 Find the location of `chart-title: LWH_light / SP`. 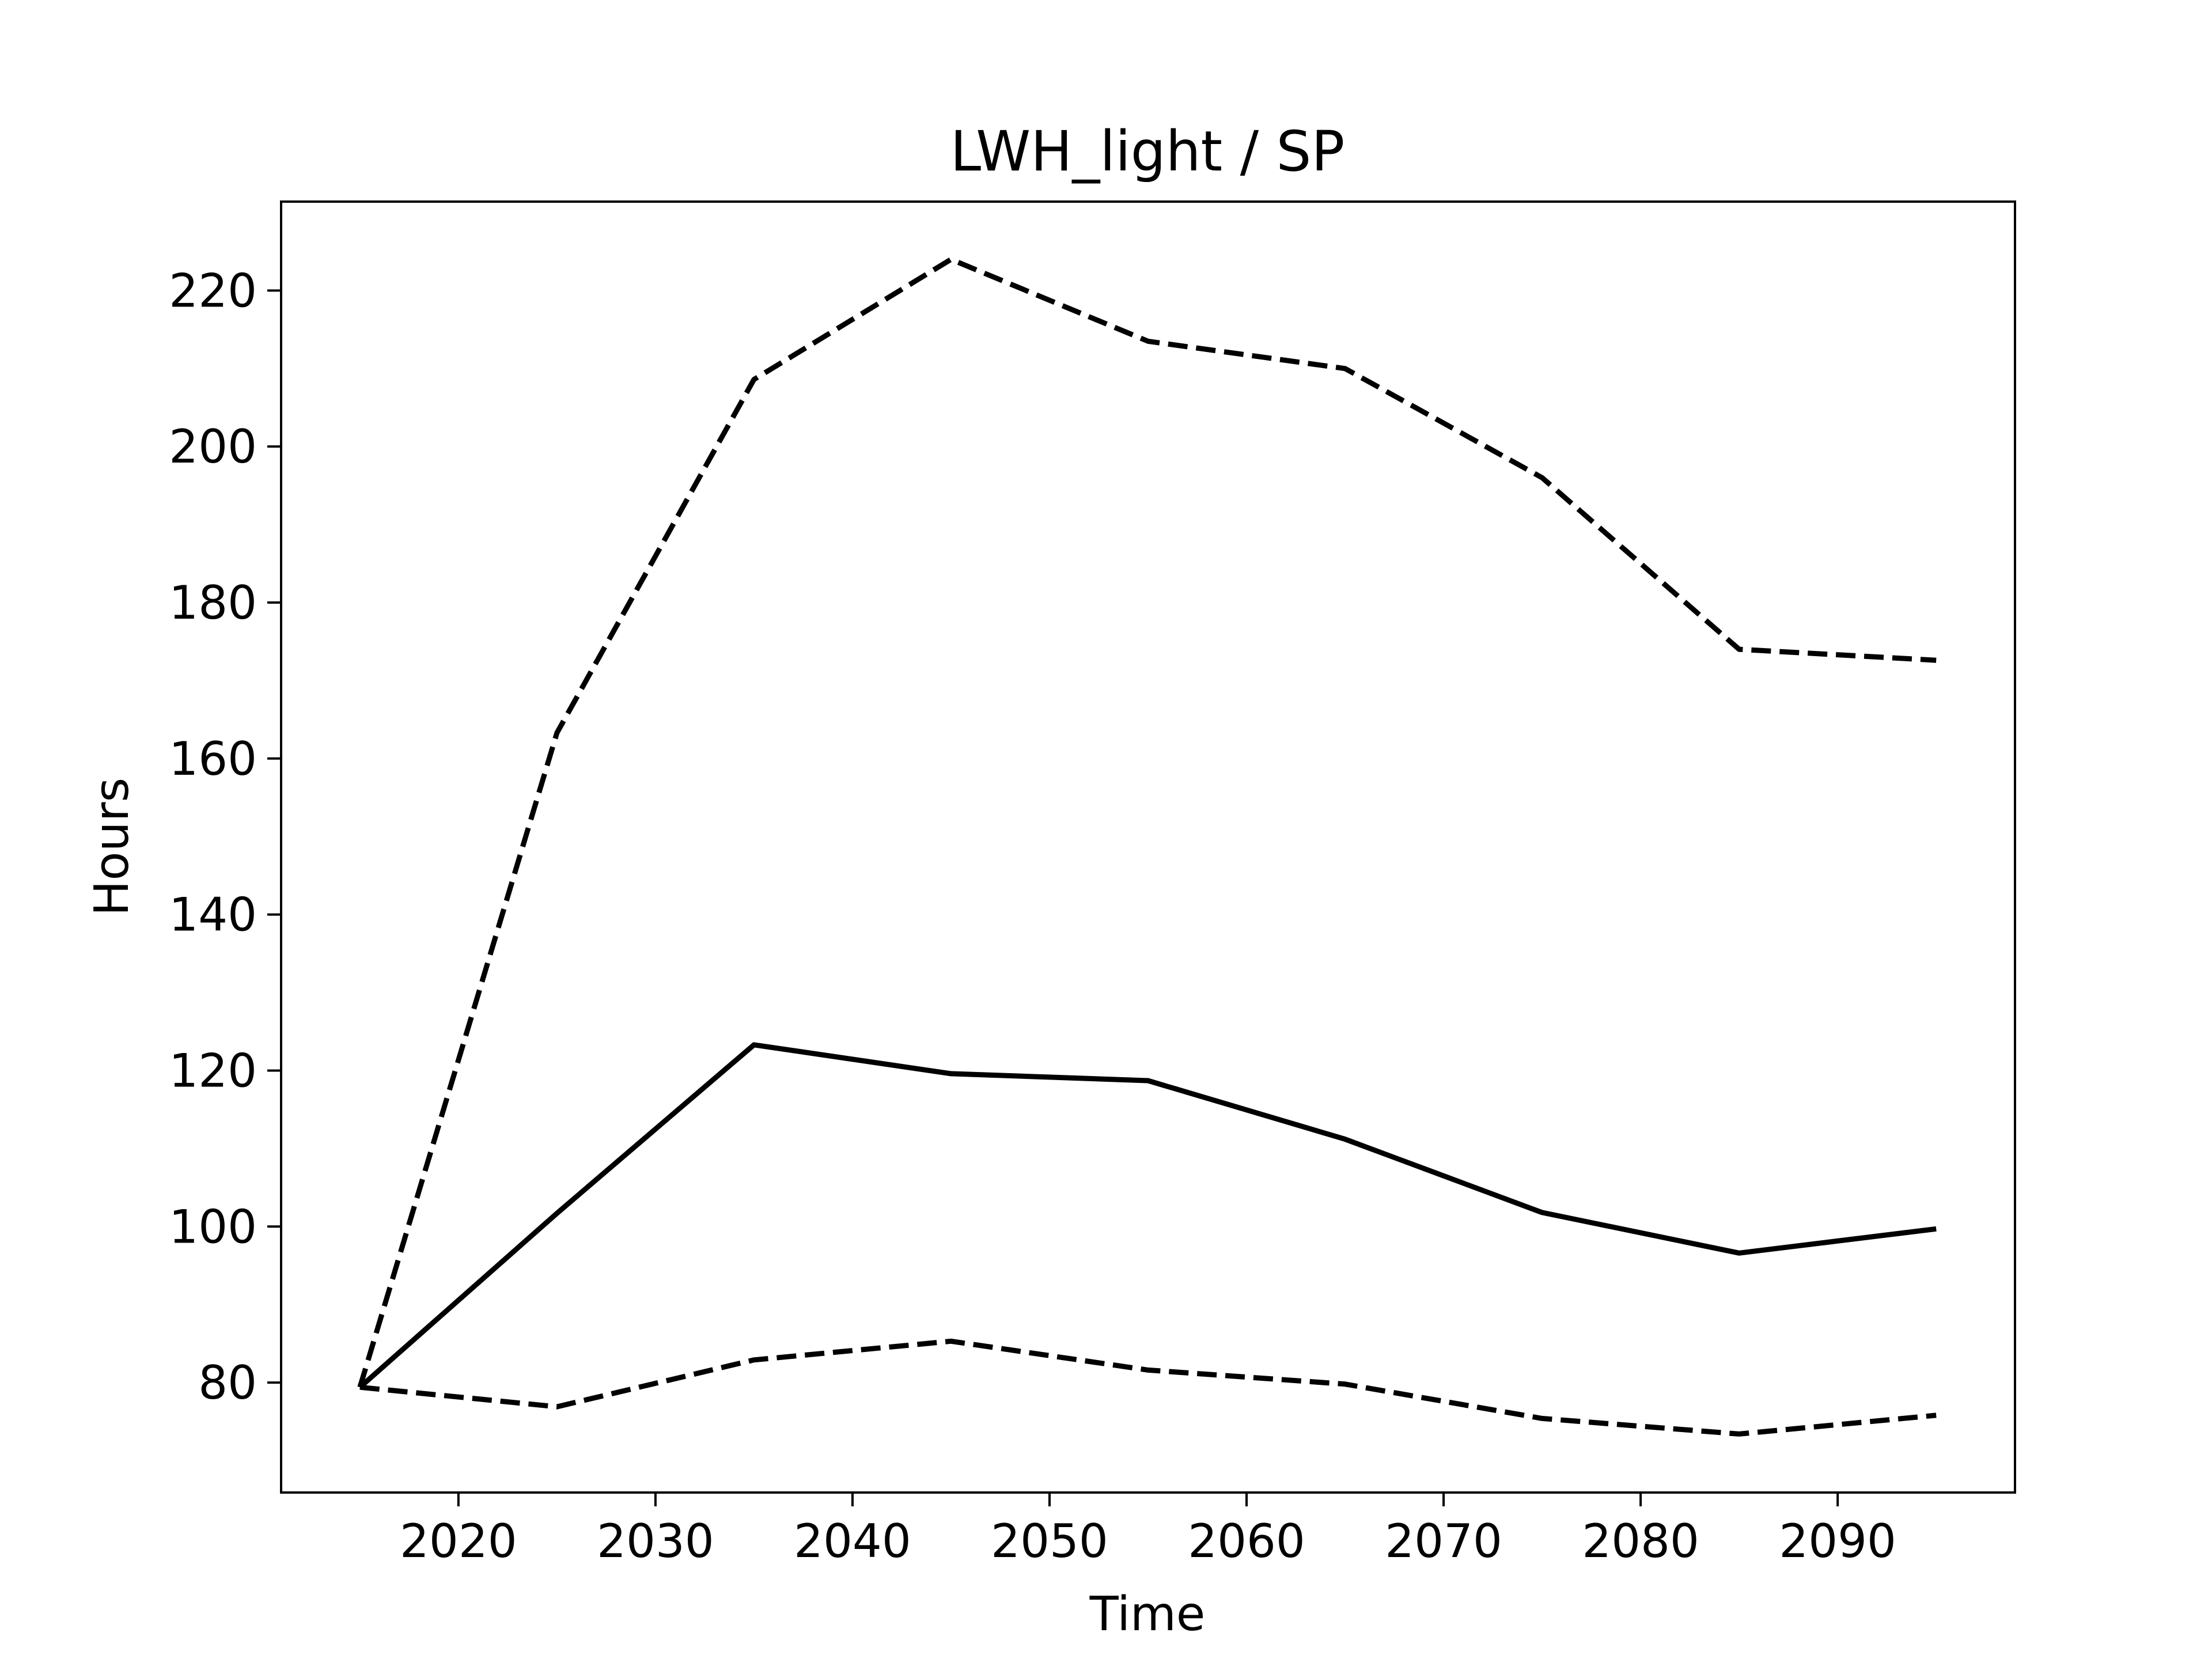

chart-title: LWH_light / SP is located at coordinates (1147, 151).